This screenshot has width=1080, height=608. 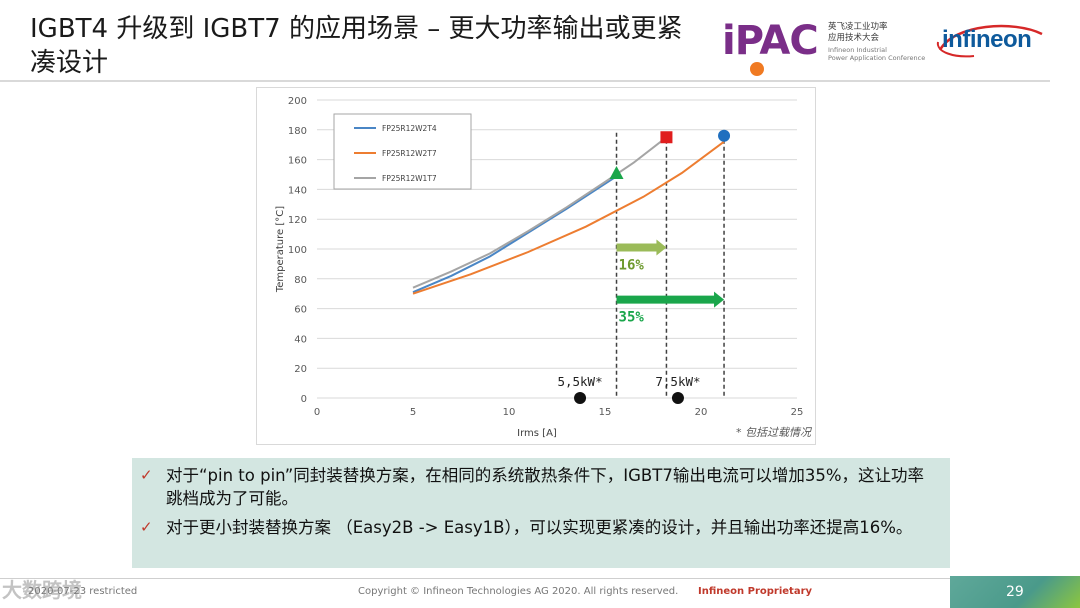 I want to click on ipac-logo-cn-line1: 英飞凌工业功率, so click(x=858, y=27).